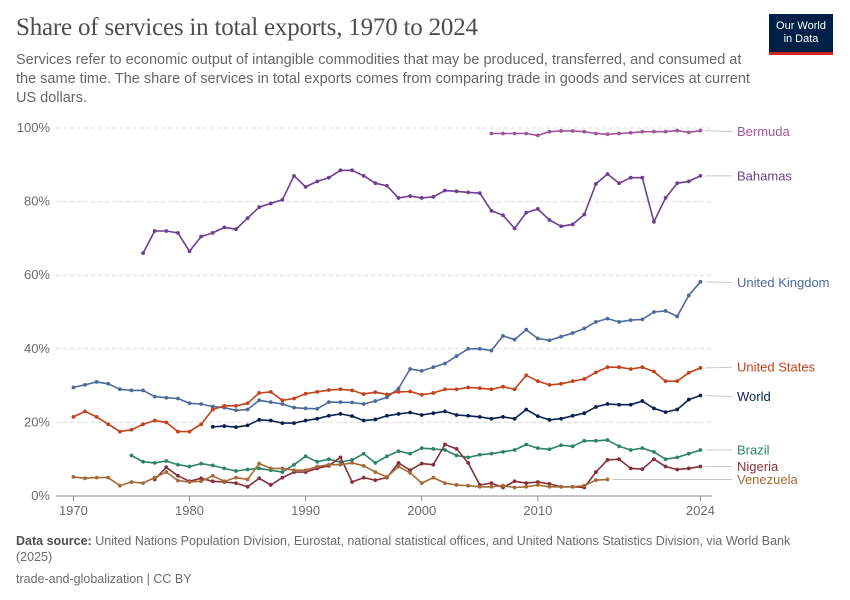 Image resolution: width=850 pixels, height=600 pixels. Describe the element at coordinates (783, 282) in the screenshot. I see `series-label-united-kingdom: United Kingdom` at that location.